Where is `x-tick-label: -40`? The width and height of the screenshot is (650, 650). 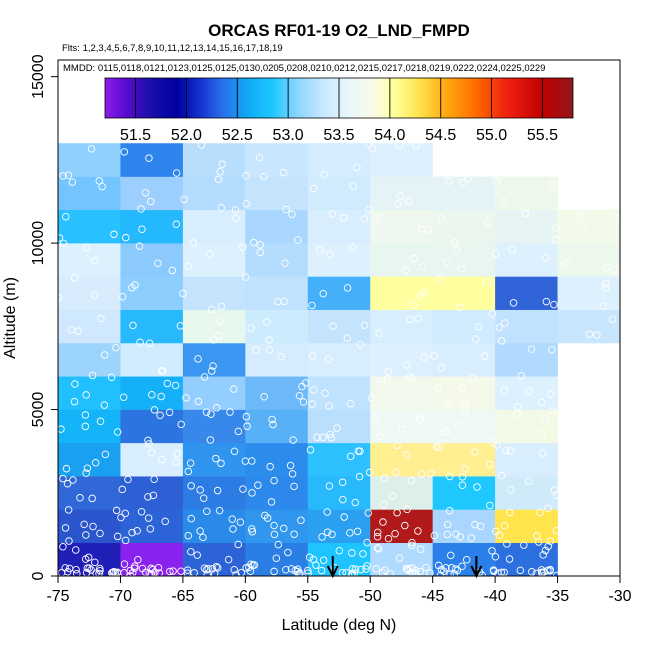
x-tick-label: -40 is located at coordinates (495, 596).